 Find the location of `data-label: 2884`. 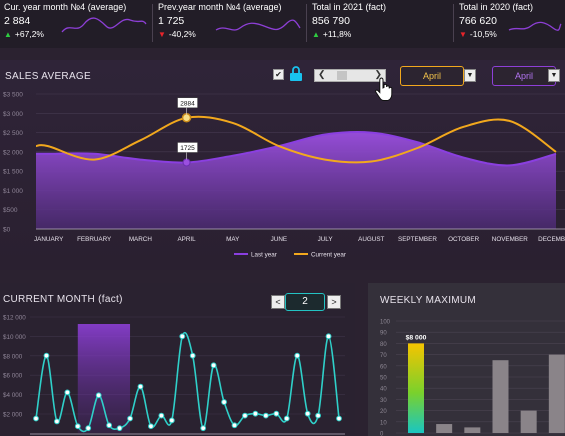

data-label: 2884 is located at coordinates (187, 103).